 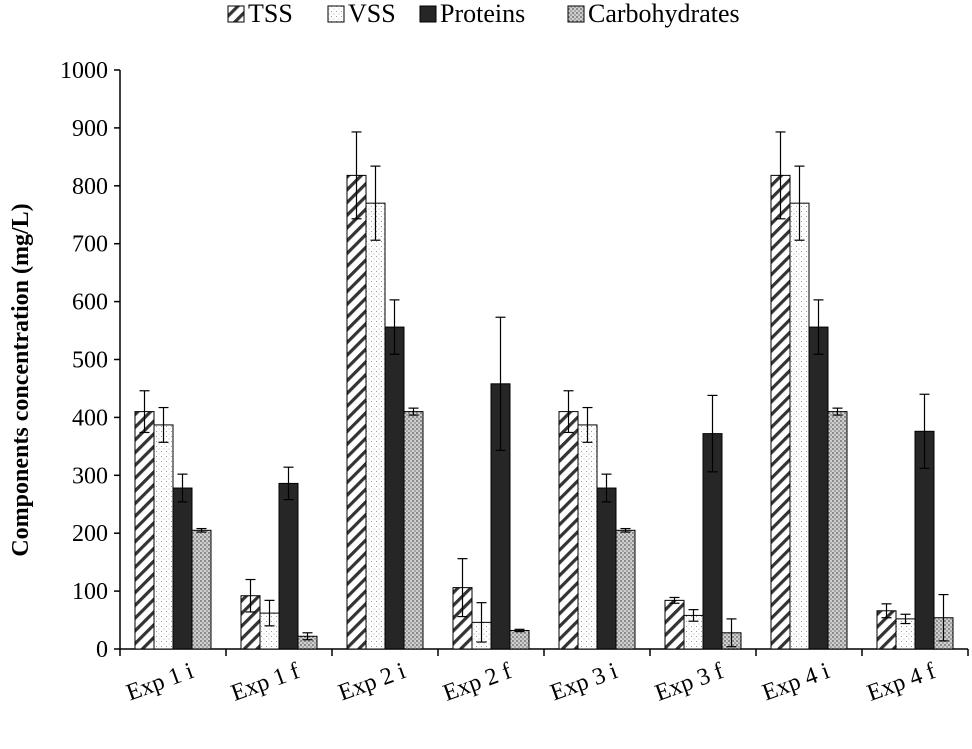 What do you see at coordinates (90, 418) in the screenshot?
I see `y-tick-label: 400` at bounding box center [90, 418].